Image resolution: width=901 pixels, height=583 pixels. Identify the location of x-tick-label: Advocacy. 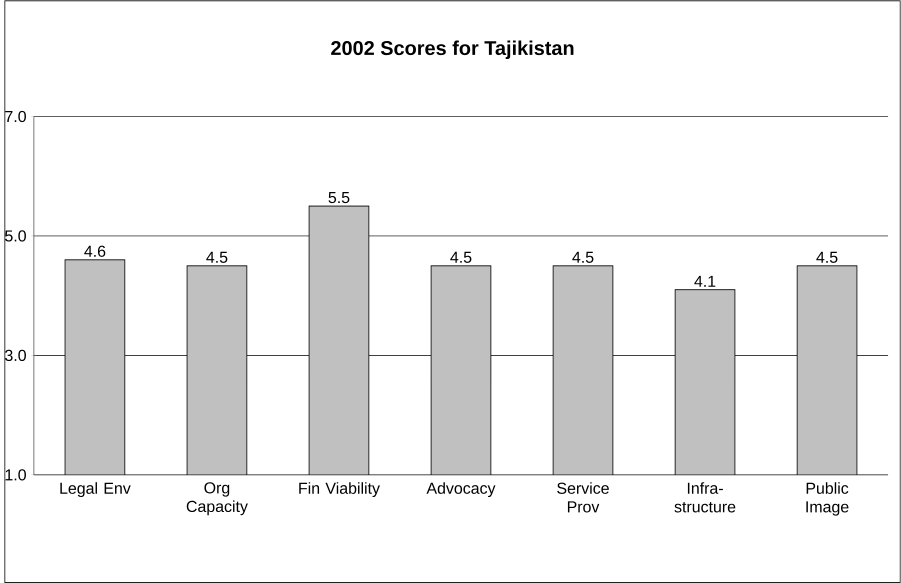
(461, 489).